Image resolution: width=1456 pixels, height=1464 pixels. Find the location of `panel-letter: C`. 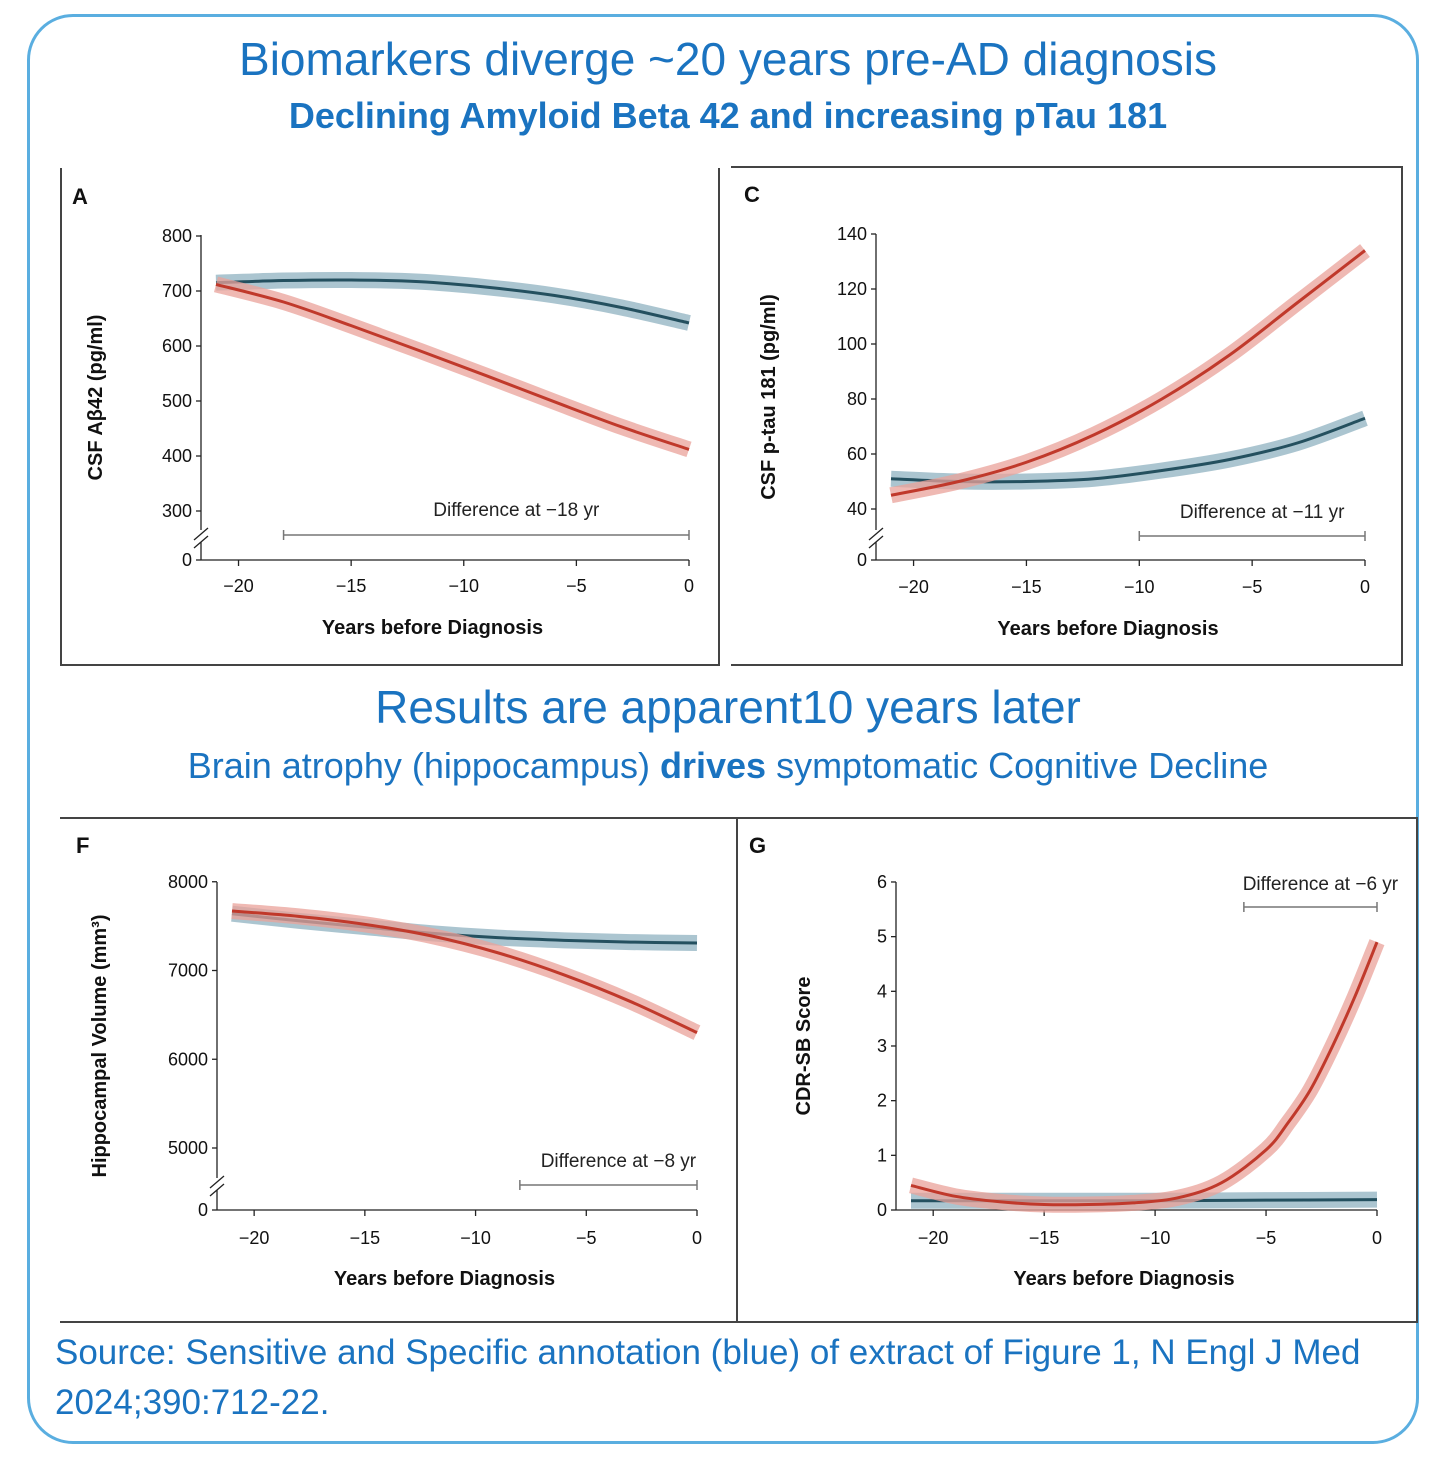

panel-letter: C is located at coordinates (752, 194).